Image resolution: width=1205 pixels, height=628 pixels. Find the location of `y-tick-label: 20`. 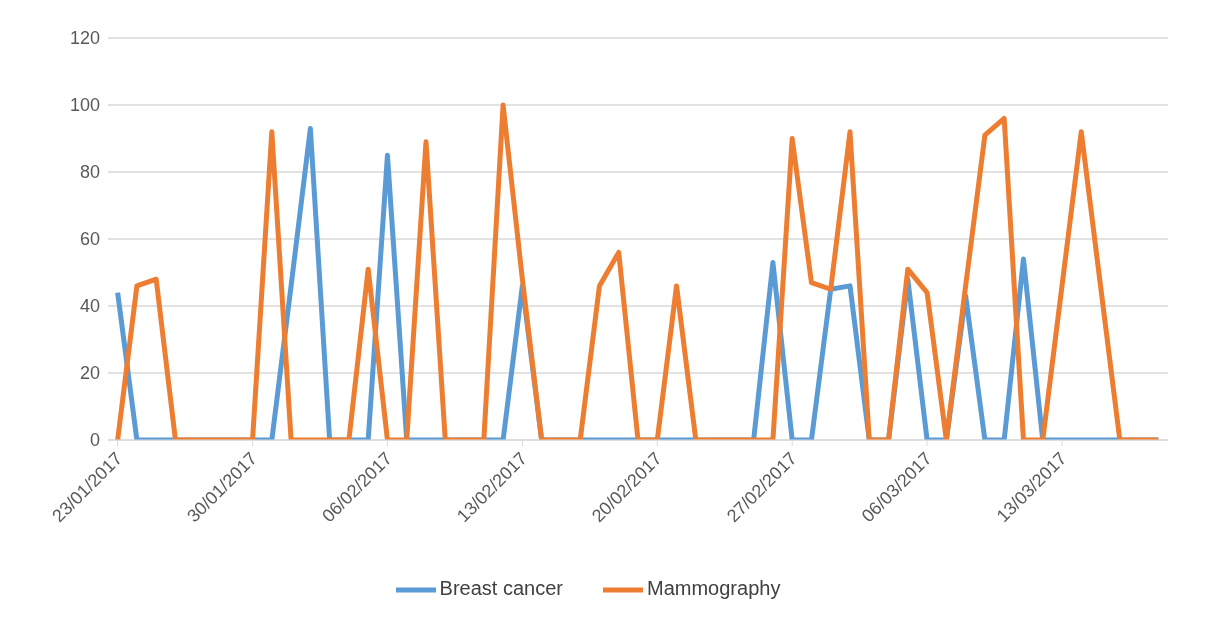

y-tick-label: 20 is located at coordinates (89, 373).